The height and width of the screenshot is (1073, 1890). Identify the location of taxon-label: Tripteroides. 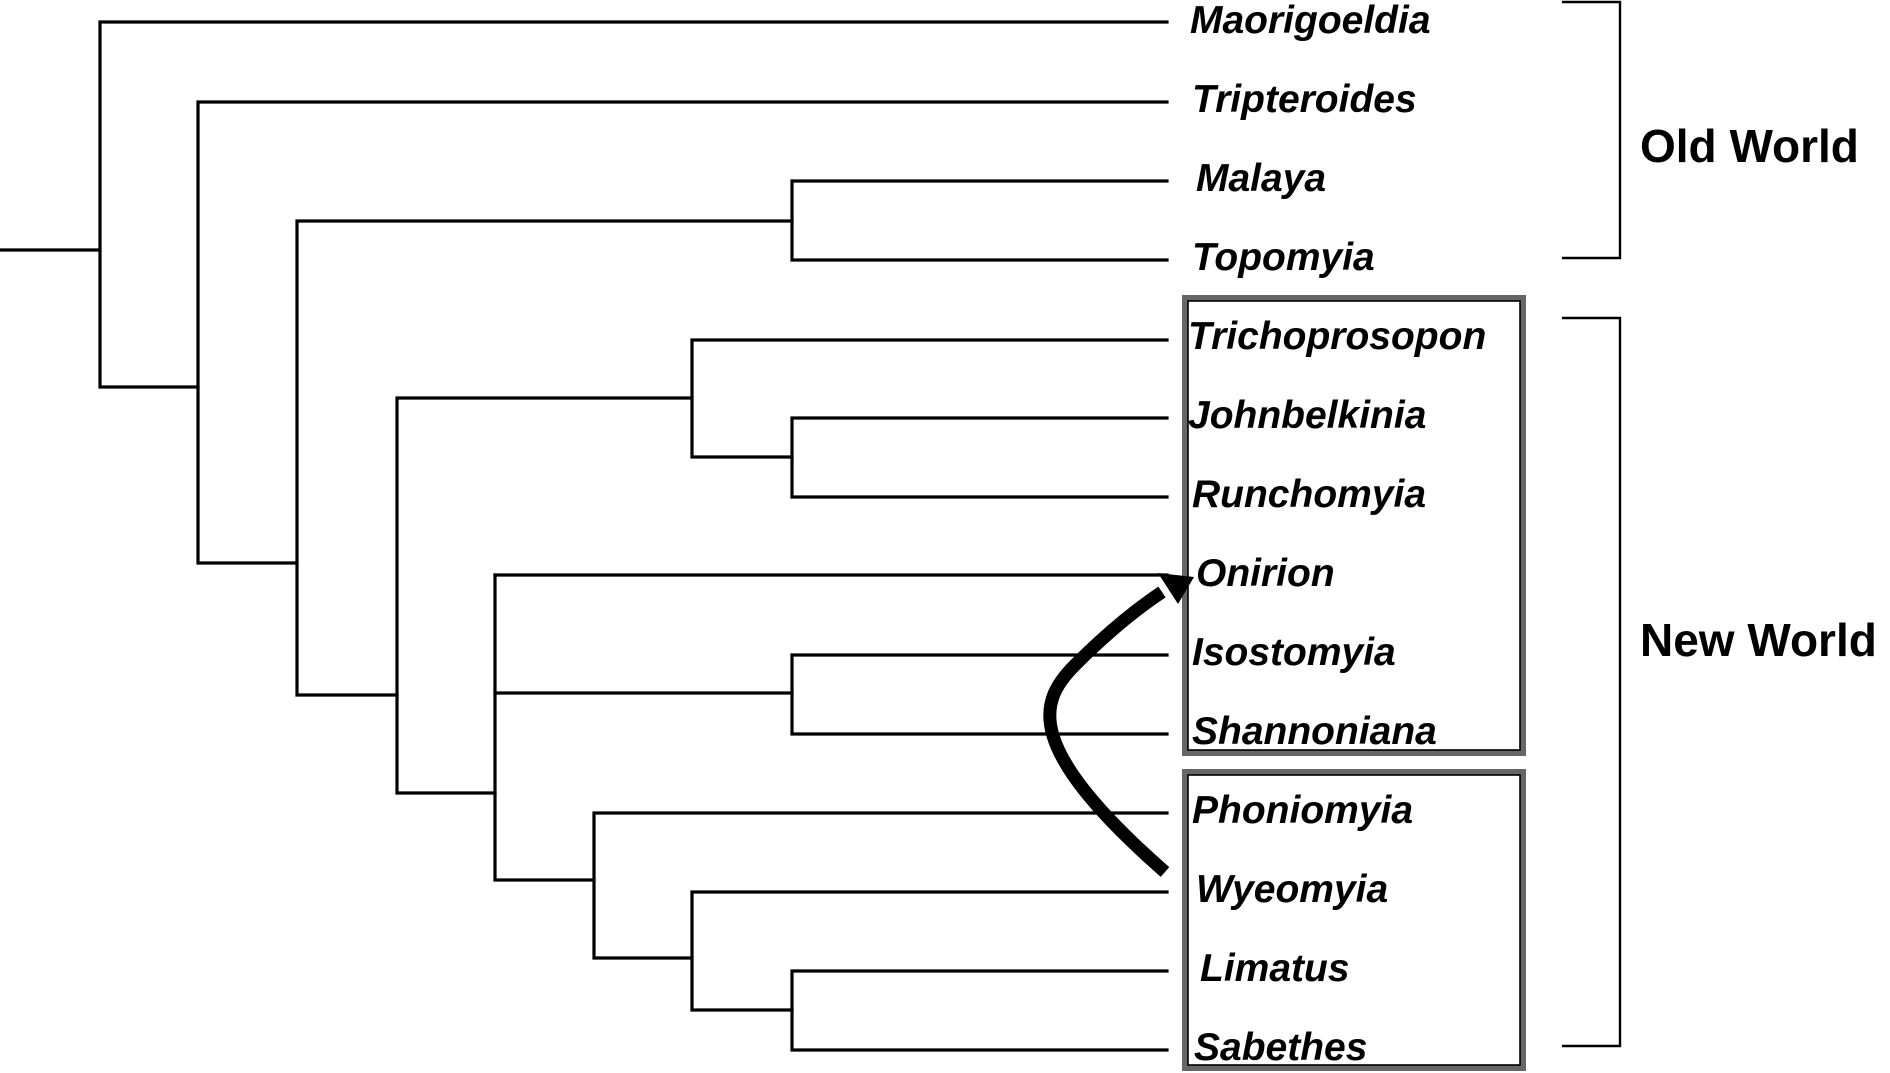
(1304, 99).